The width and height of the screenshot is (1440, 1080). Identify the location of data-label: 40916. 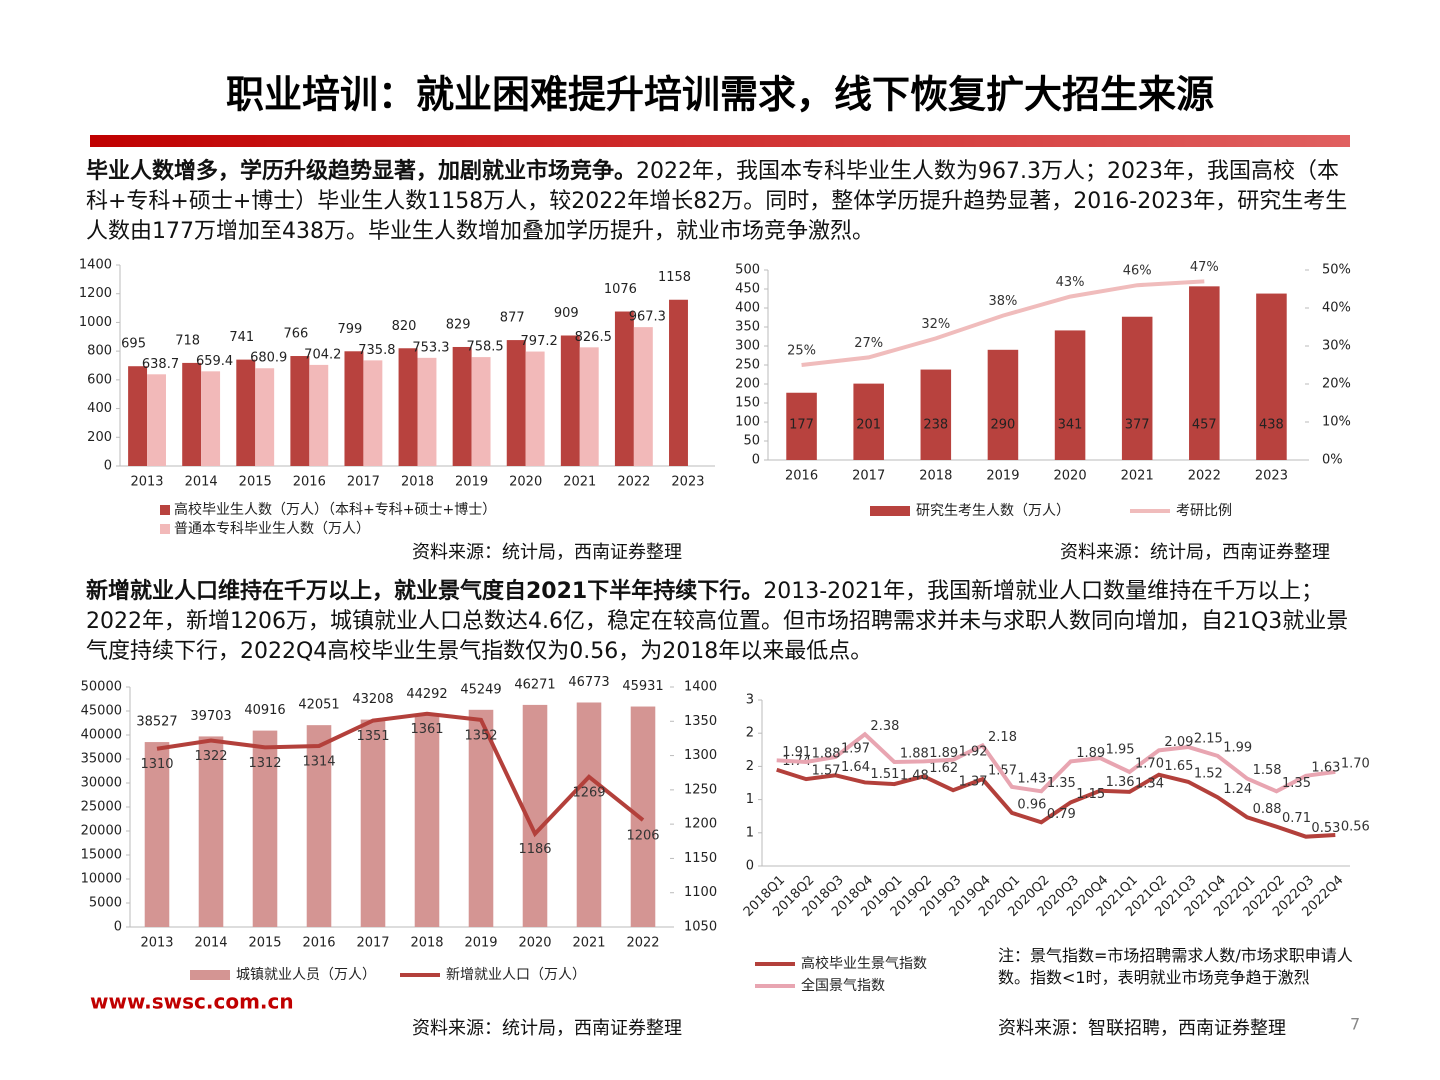
(264, 710).